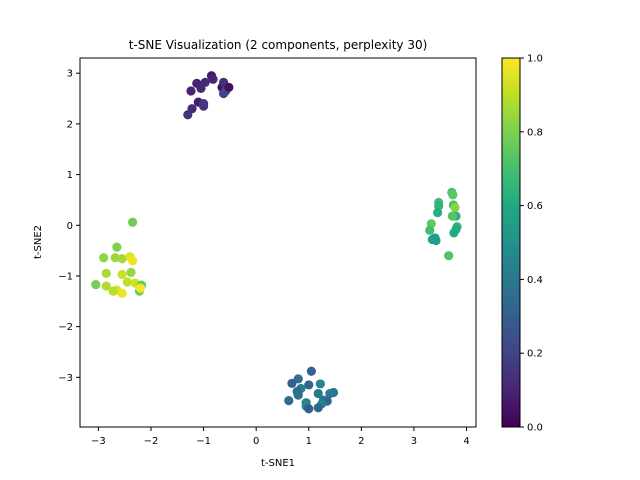 Image resolution: width=640 pixels, height=480 pixels. I want to click on y-tick-label: 0, so click(70, 226).